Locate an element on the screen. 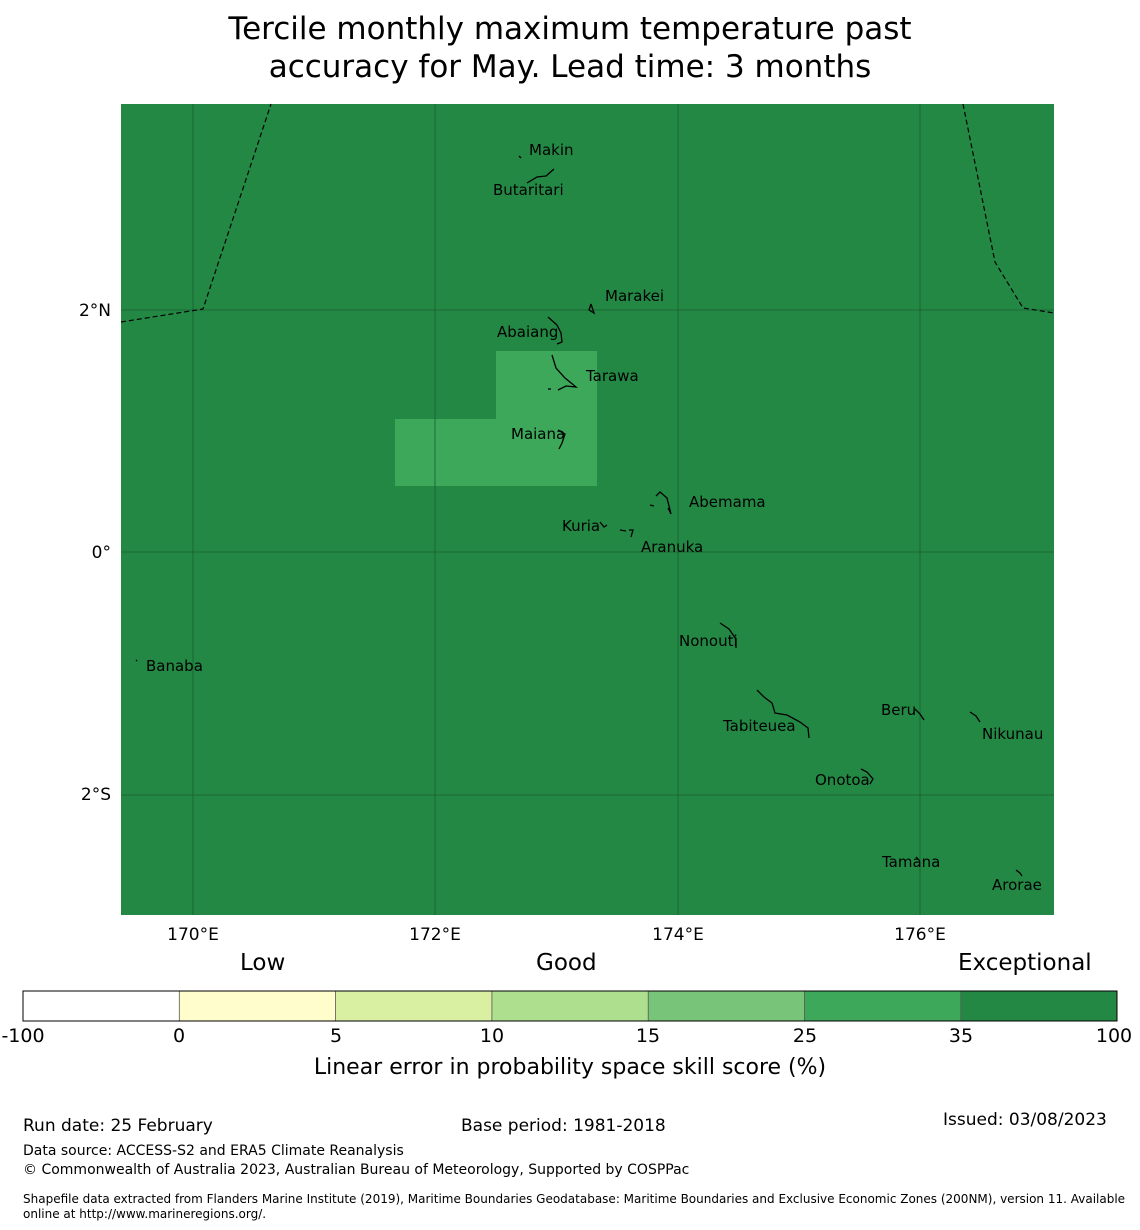  island-label-abaiang: Abaiang is located at coordinates (527, 332).